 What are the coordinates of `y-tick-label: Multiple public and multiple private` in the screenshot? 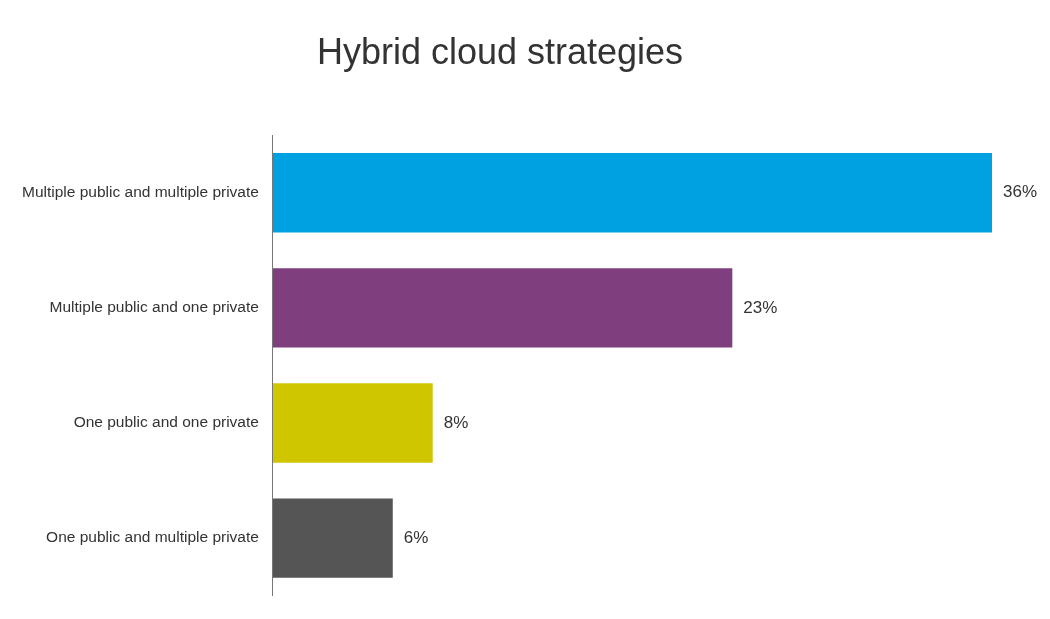 It's located at (140, 192).